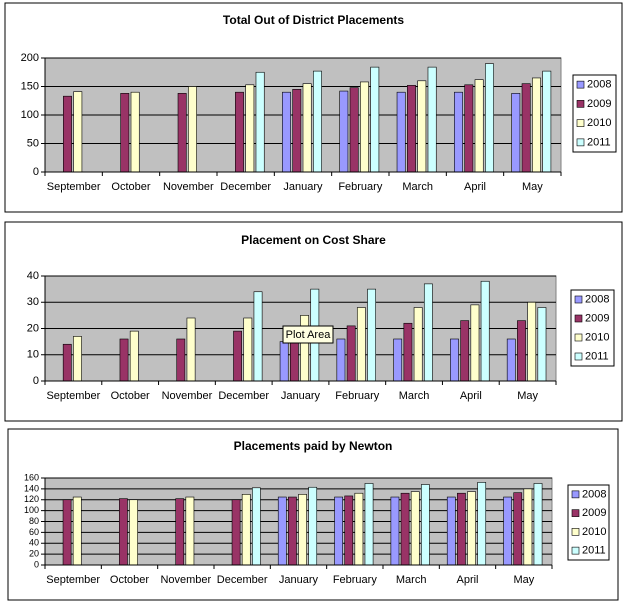  I want to click on y-tick-label: 50, so click(33, 143).